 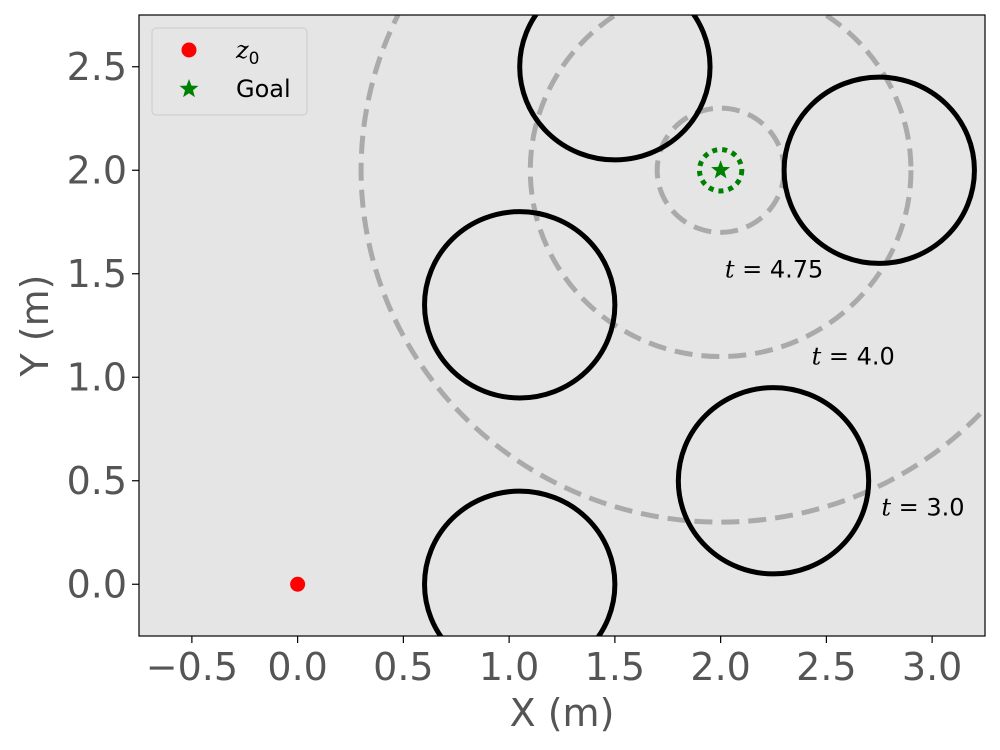 I want to click on legend-start-marker, so click(x=189, y=50).